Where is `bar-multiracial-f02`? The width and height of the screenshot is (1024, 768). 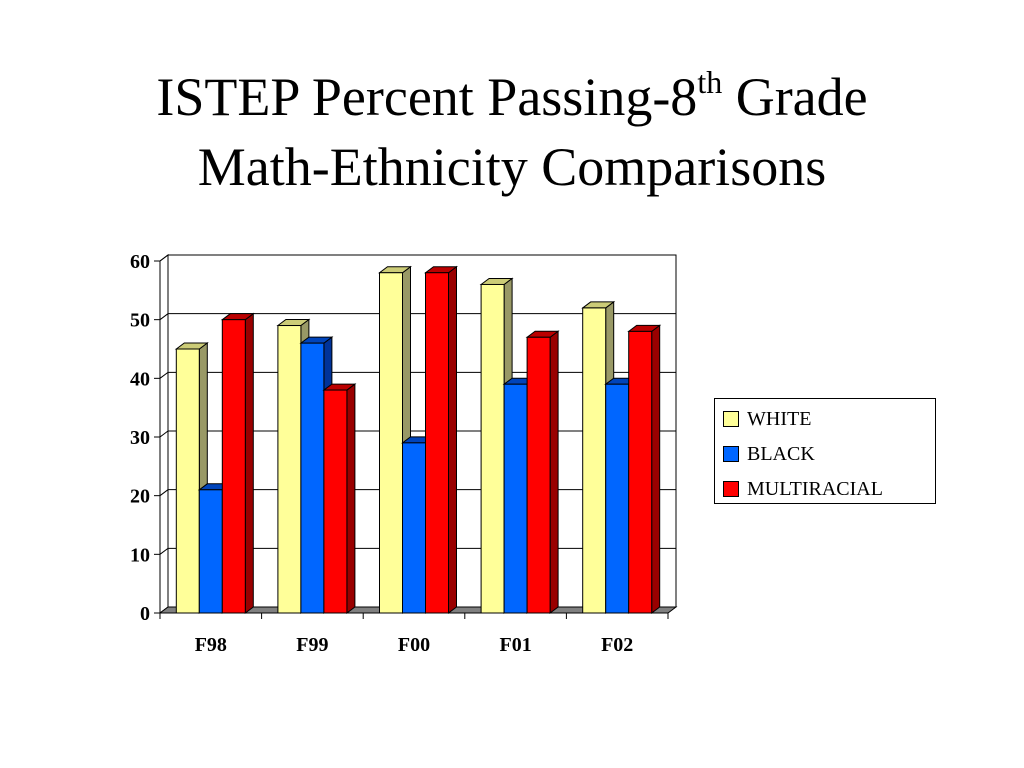
bar-multiracial-f02 is located at coordinates (640, 472).